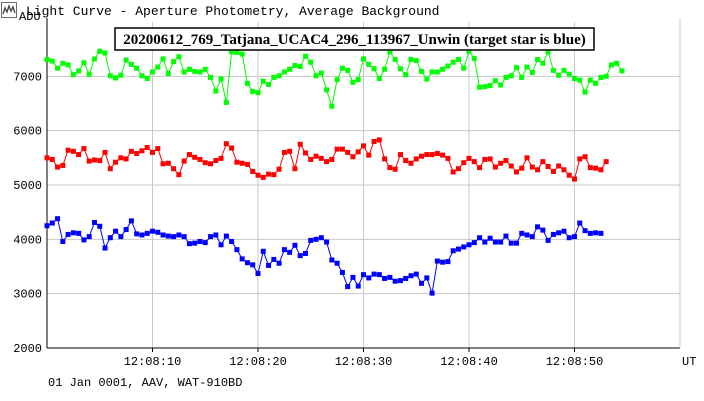 The height and width of the screenshot is (401, 704). What do you see at coordinates (9, 10) in the screenshot?
I see `light-curve-app-icon` at bounding box center [9, 10].